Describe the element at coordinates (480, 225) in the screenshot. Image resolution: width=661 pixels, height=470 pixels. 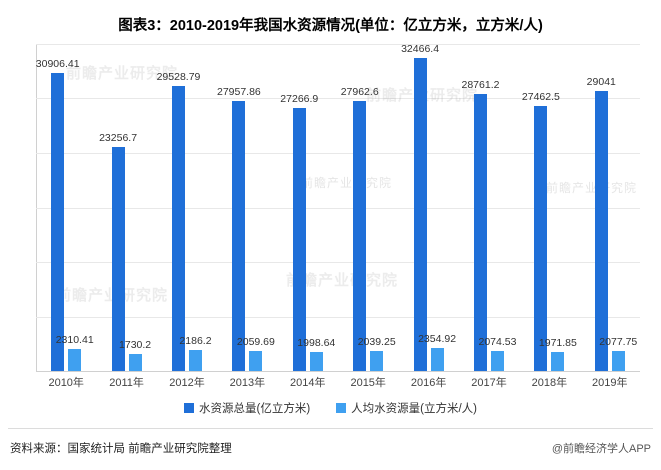
I see `bar-total: 28761.2` at that location.